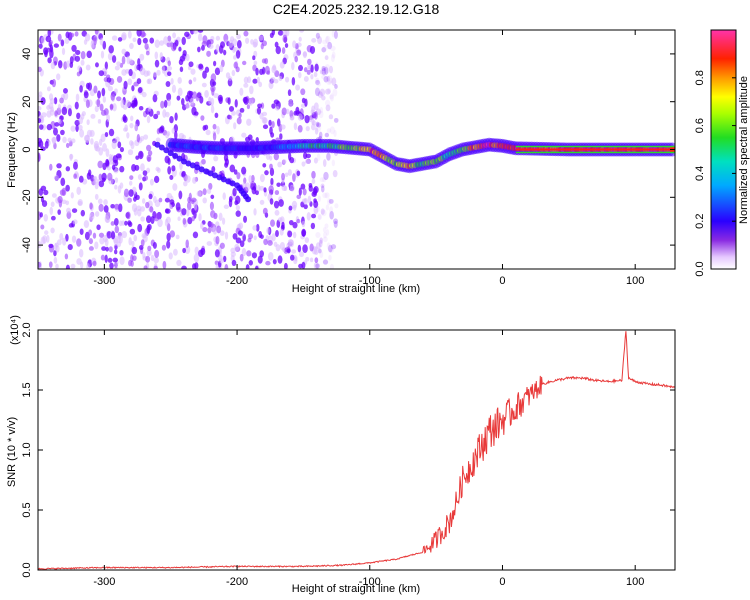 Image resolution: width=750 pixels, height=600 pixels. Describe the element at coordinates (27, 54) in the screenshot. I see `y-tick-label: 40` at that location.